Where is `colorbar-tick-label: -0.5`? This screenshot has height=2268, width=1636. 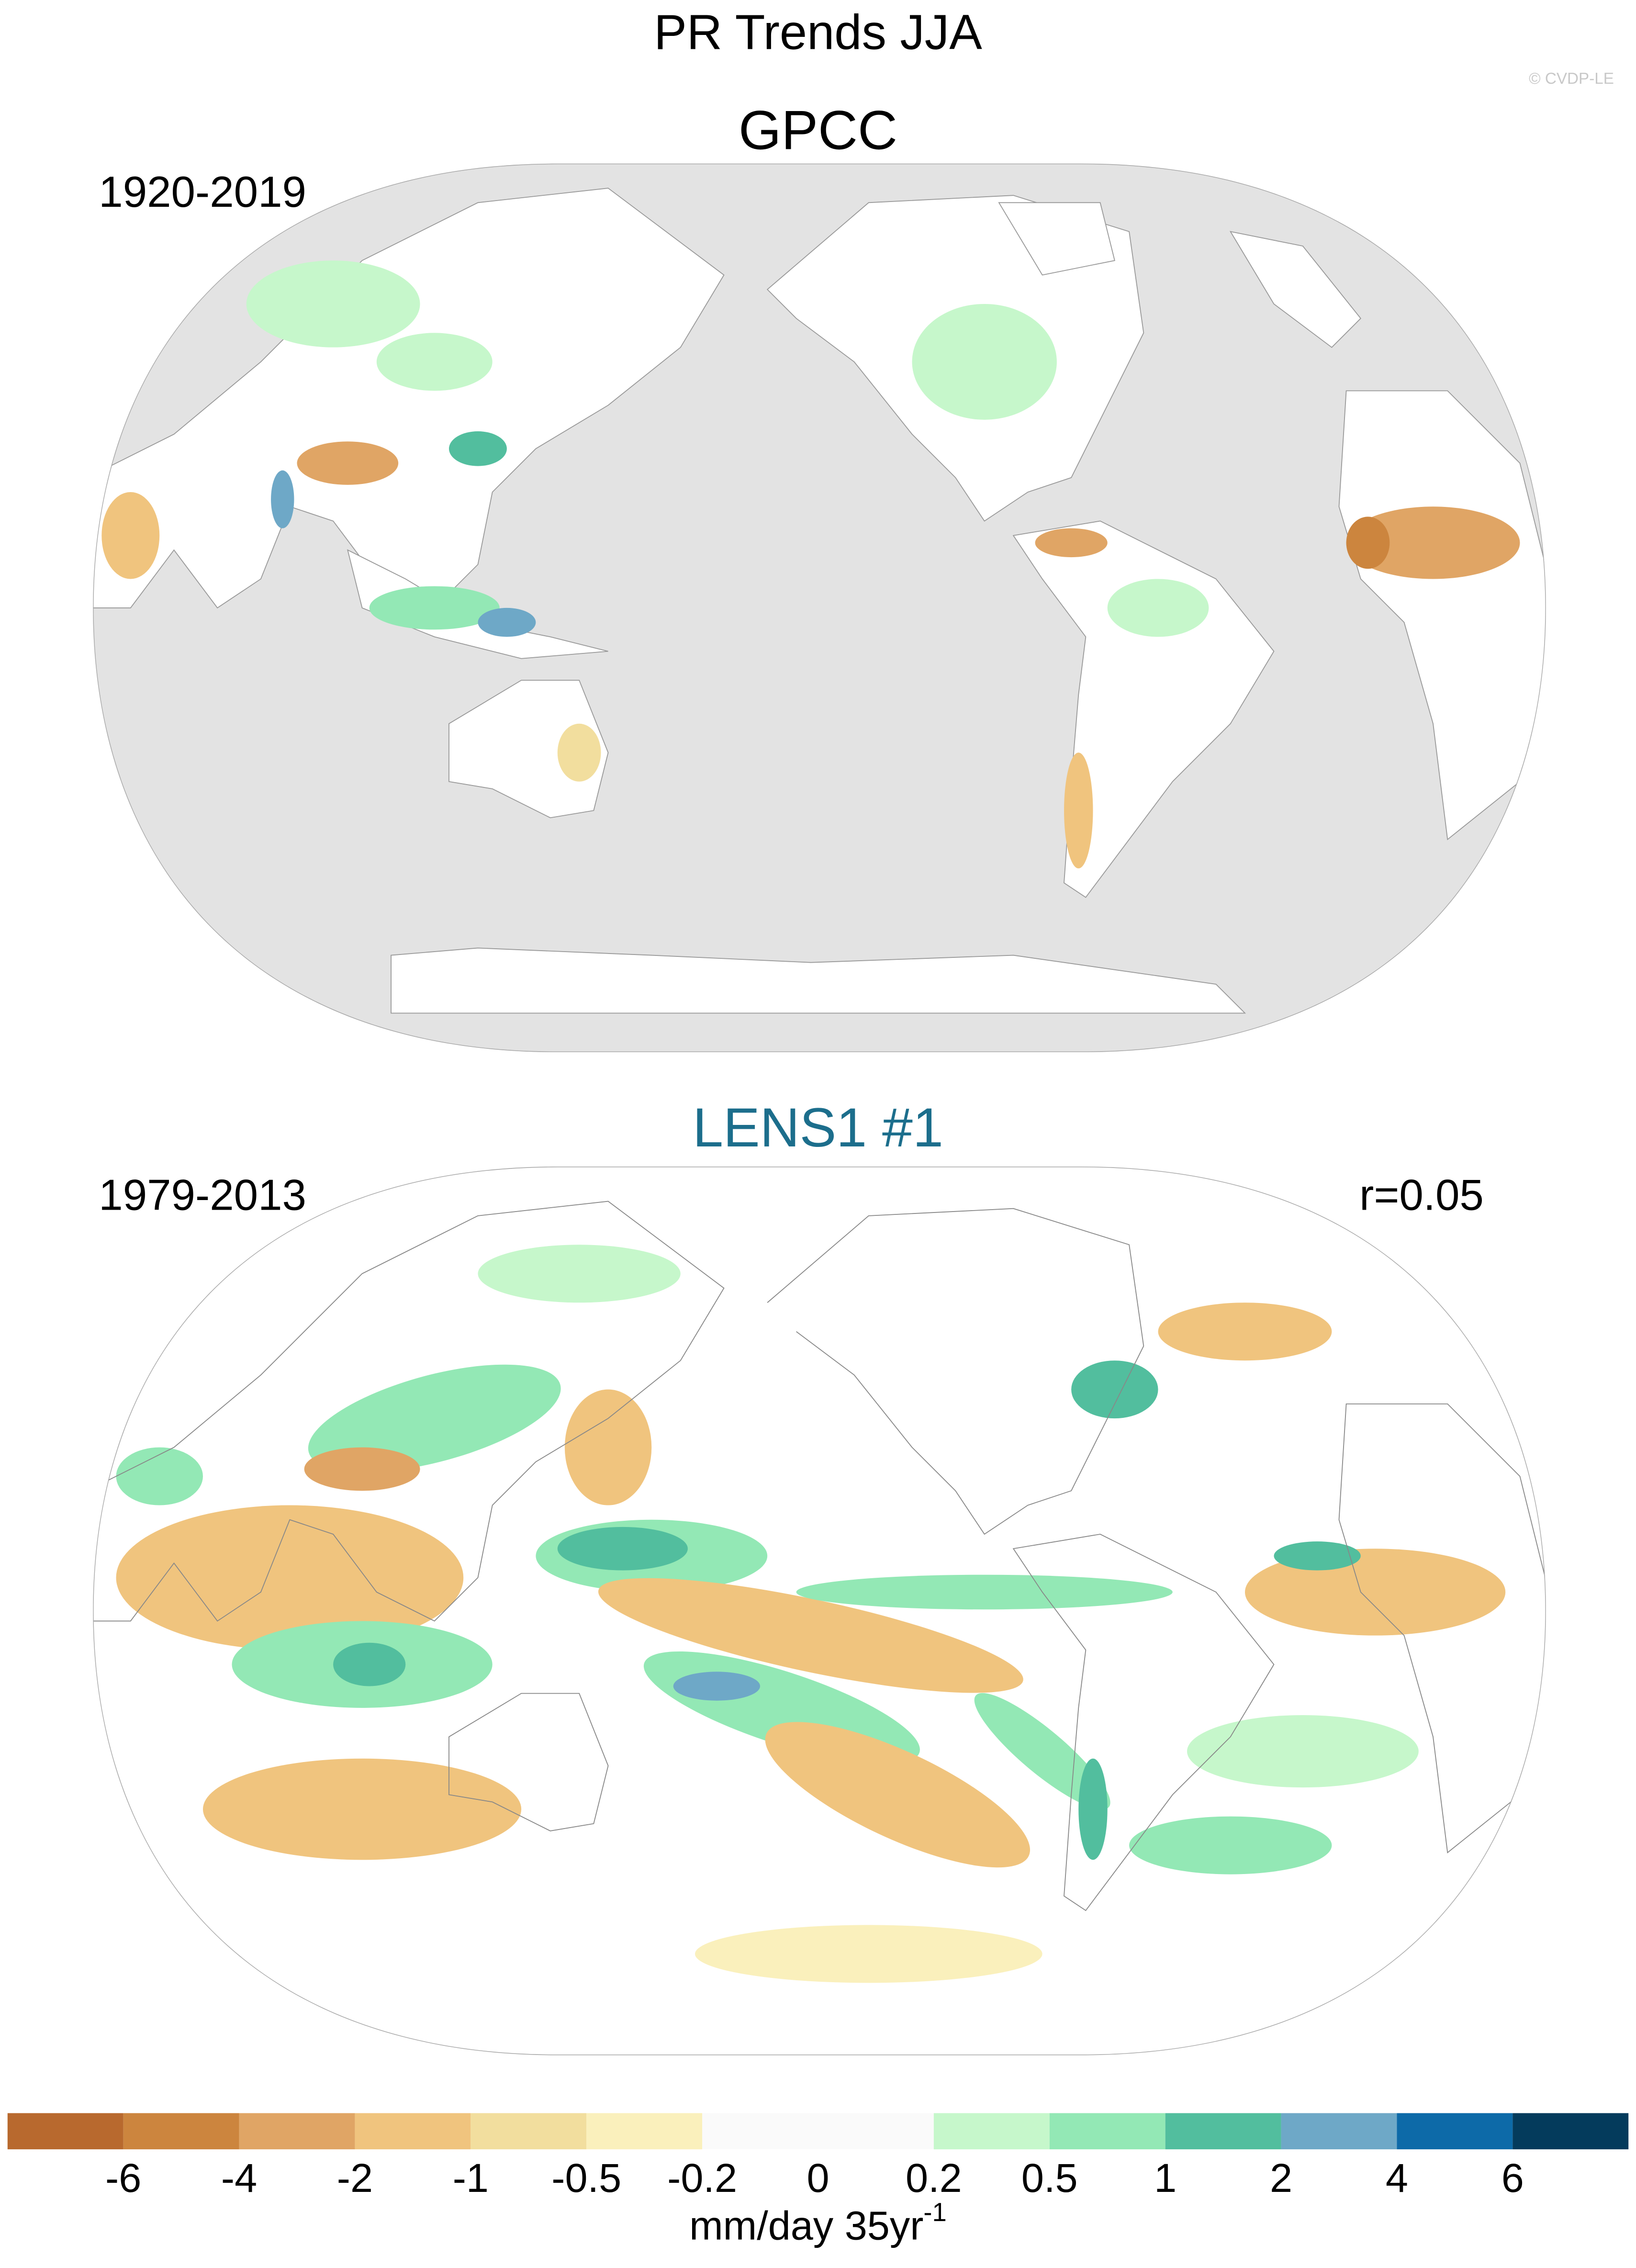 colorbar-tick-label: -0.5 is located at coordinates (586, 2178).